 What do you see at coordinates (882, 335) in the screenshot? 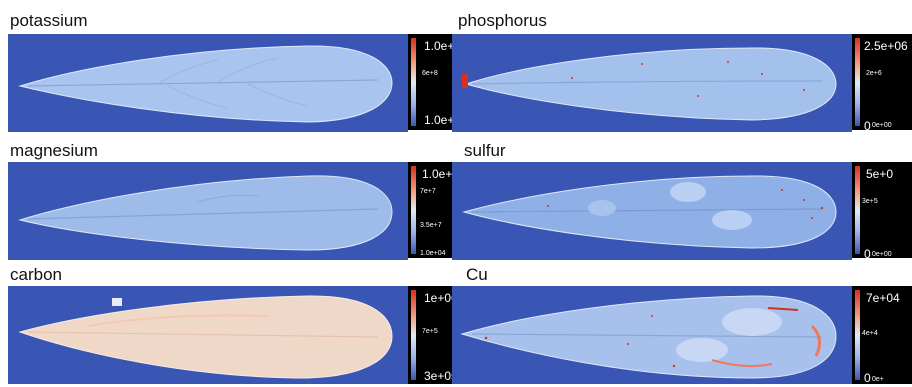
I see `cu-colorbar: 7e+04 4e+4 0 0e+` at bounding box center [882, 335].